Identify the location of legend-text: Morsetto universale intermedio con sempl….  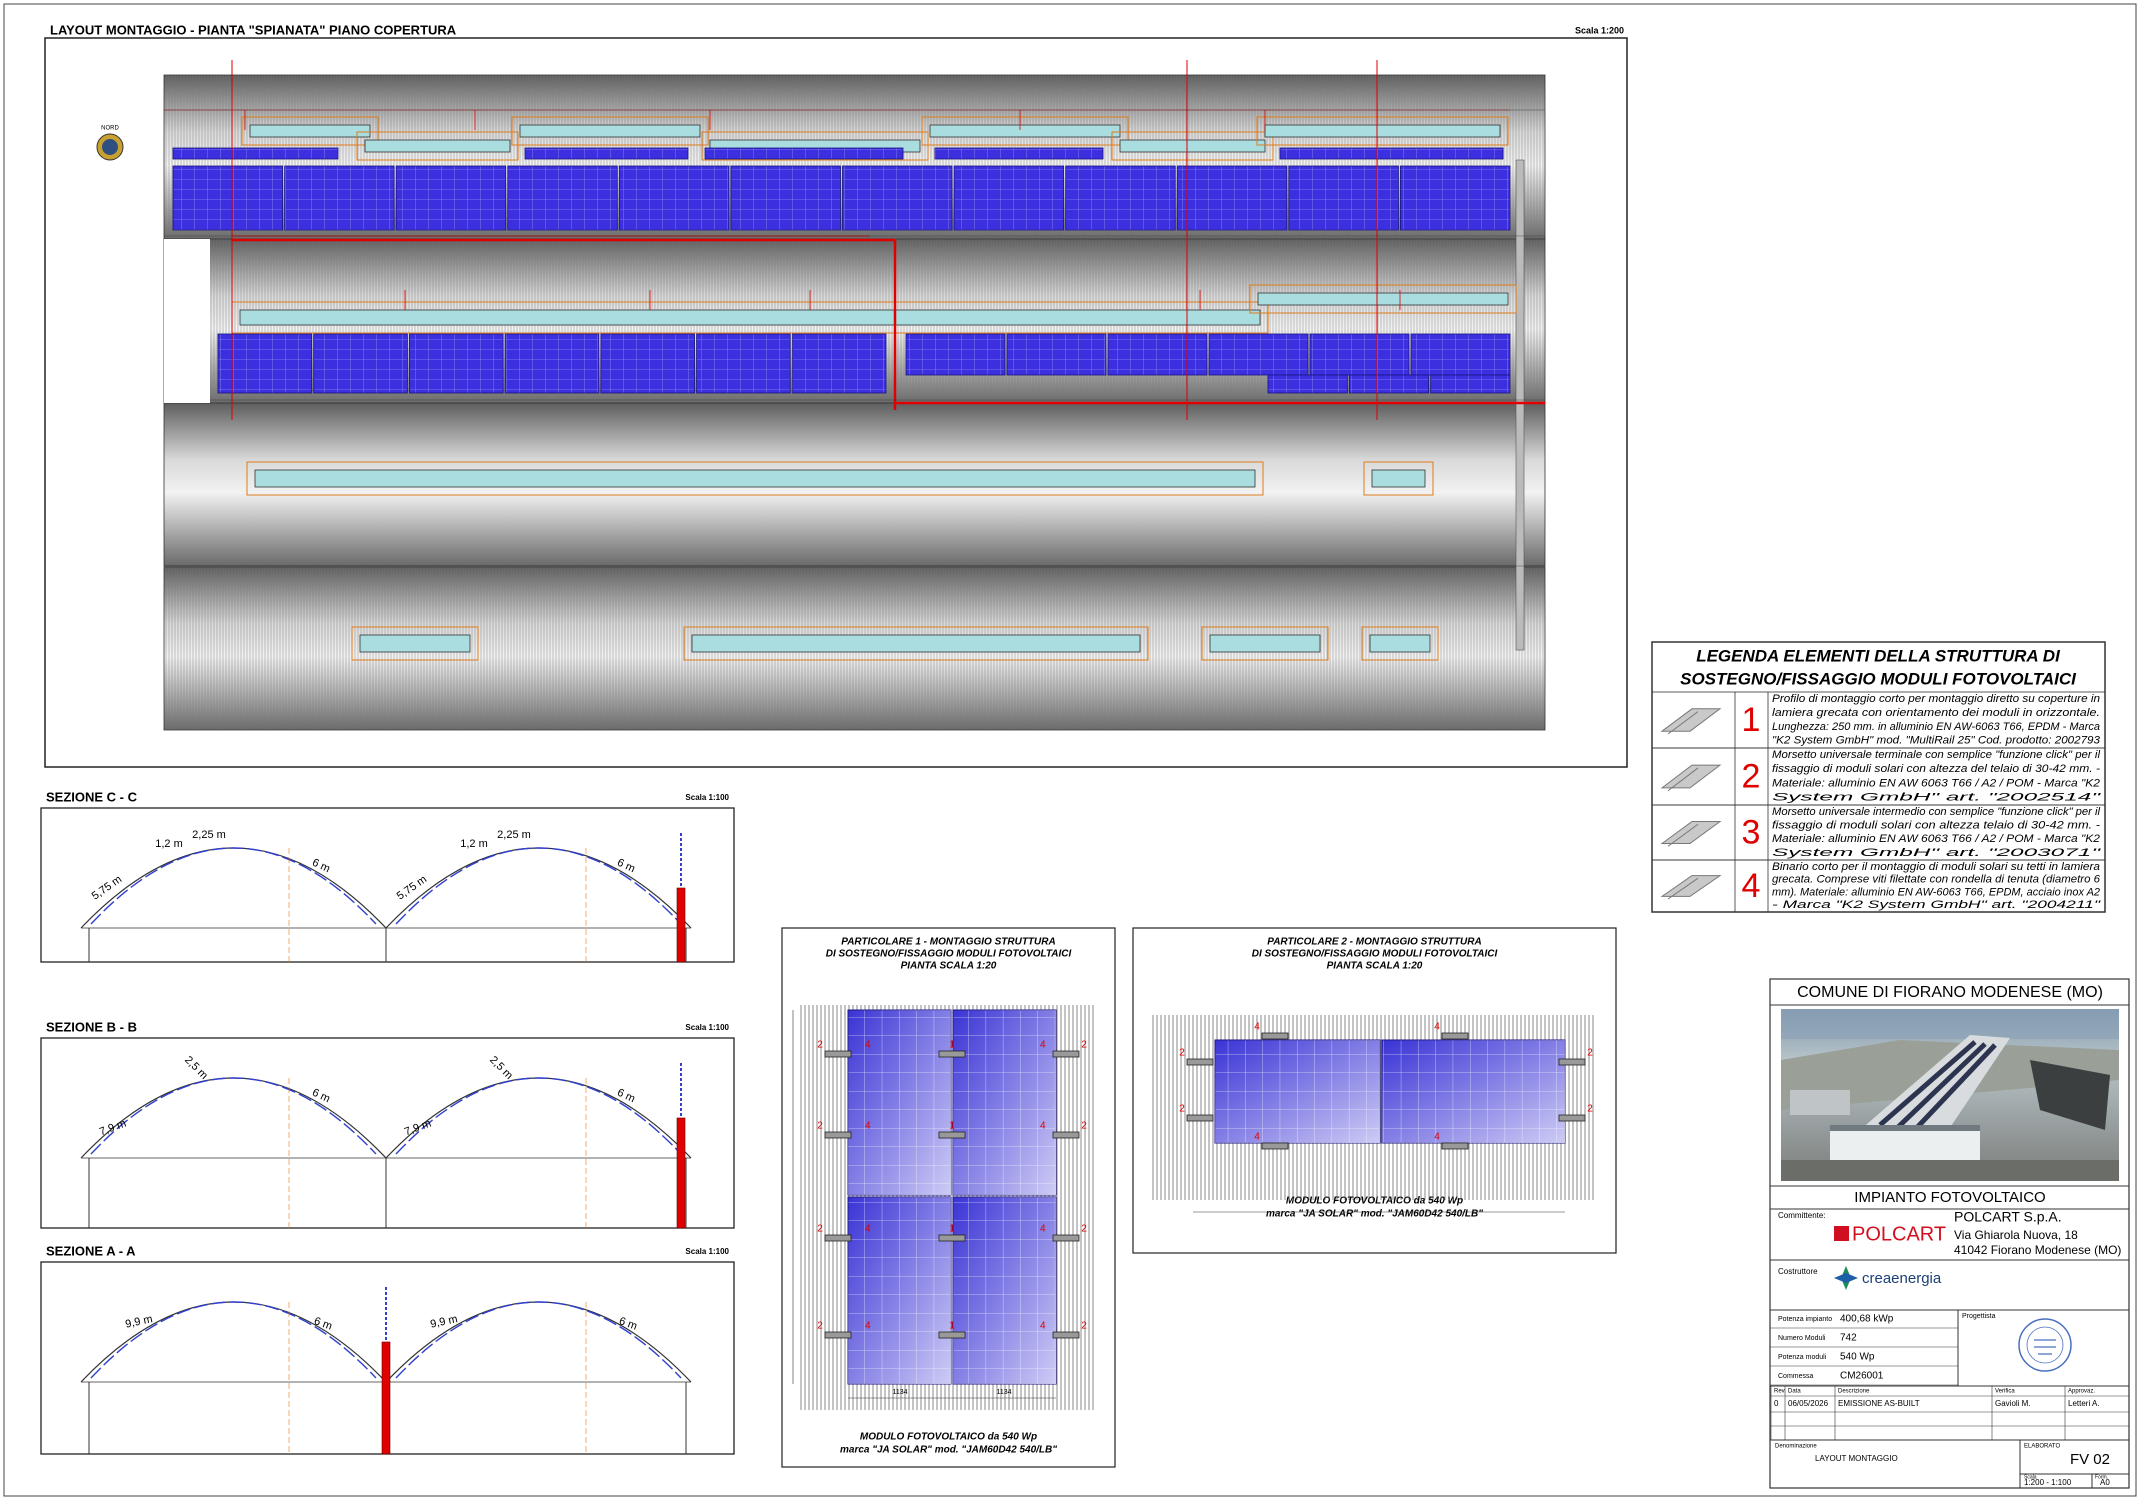
(1936, 812).